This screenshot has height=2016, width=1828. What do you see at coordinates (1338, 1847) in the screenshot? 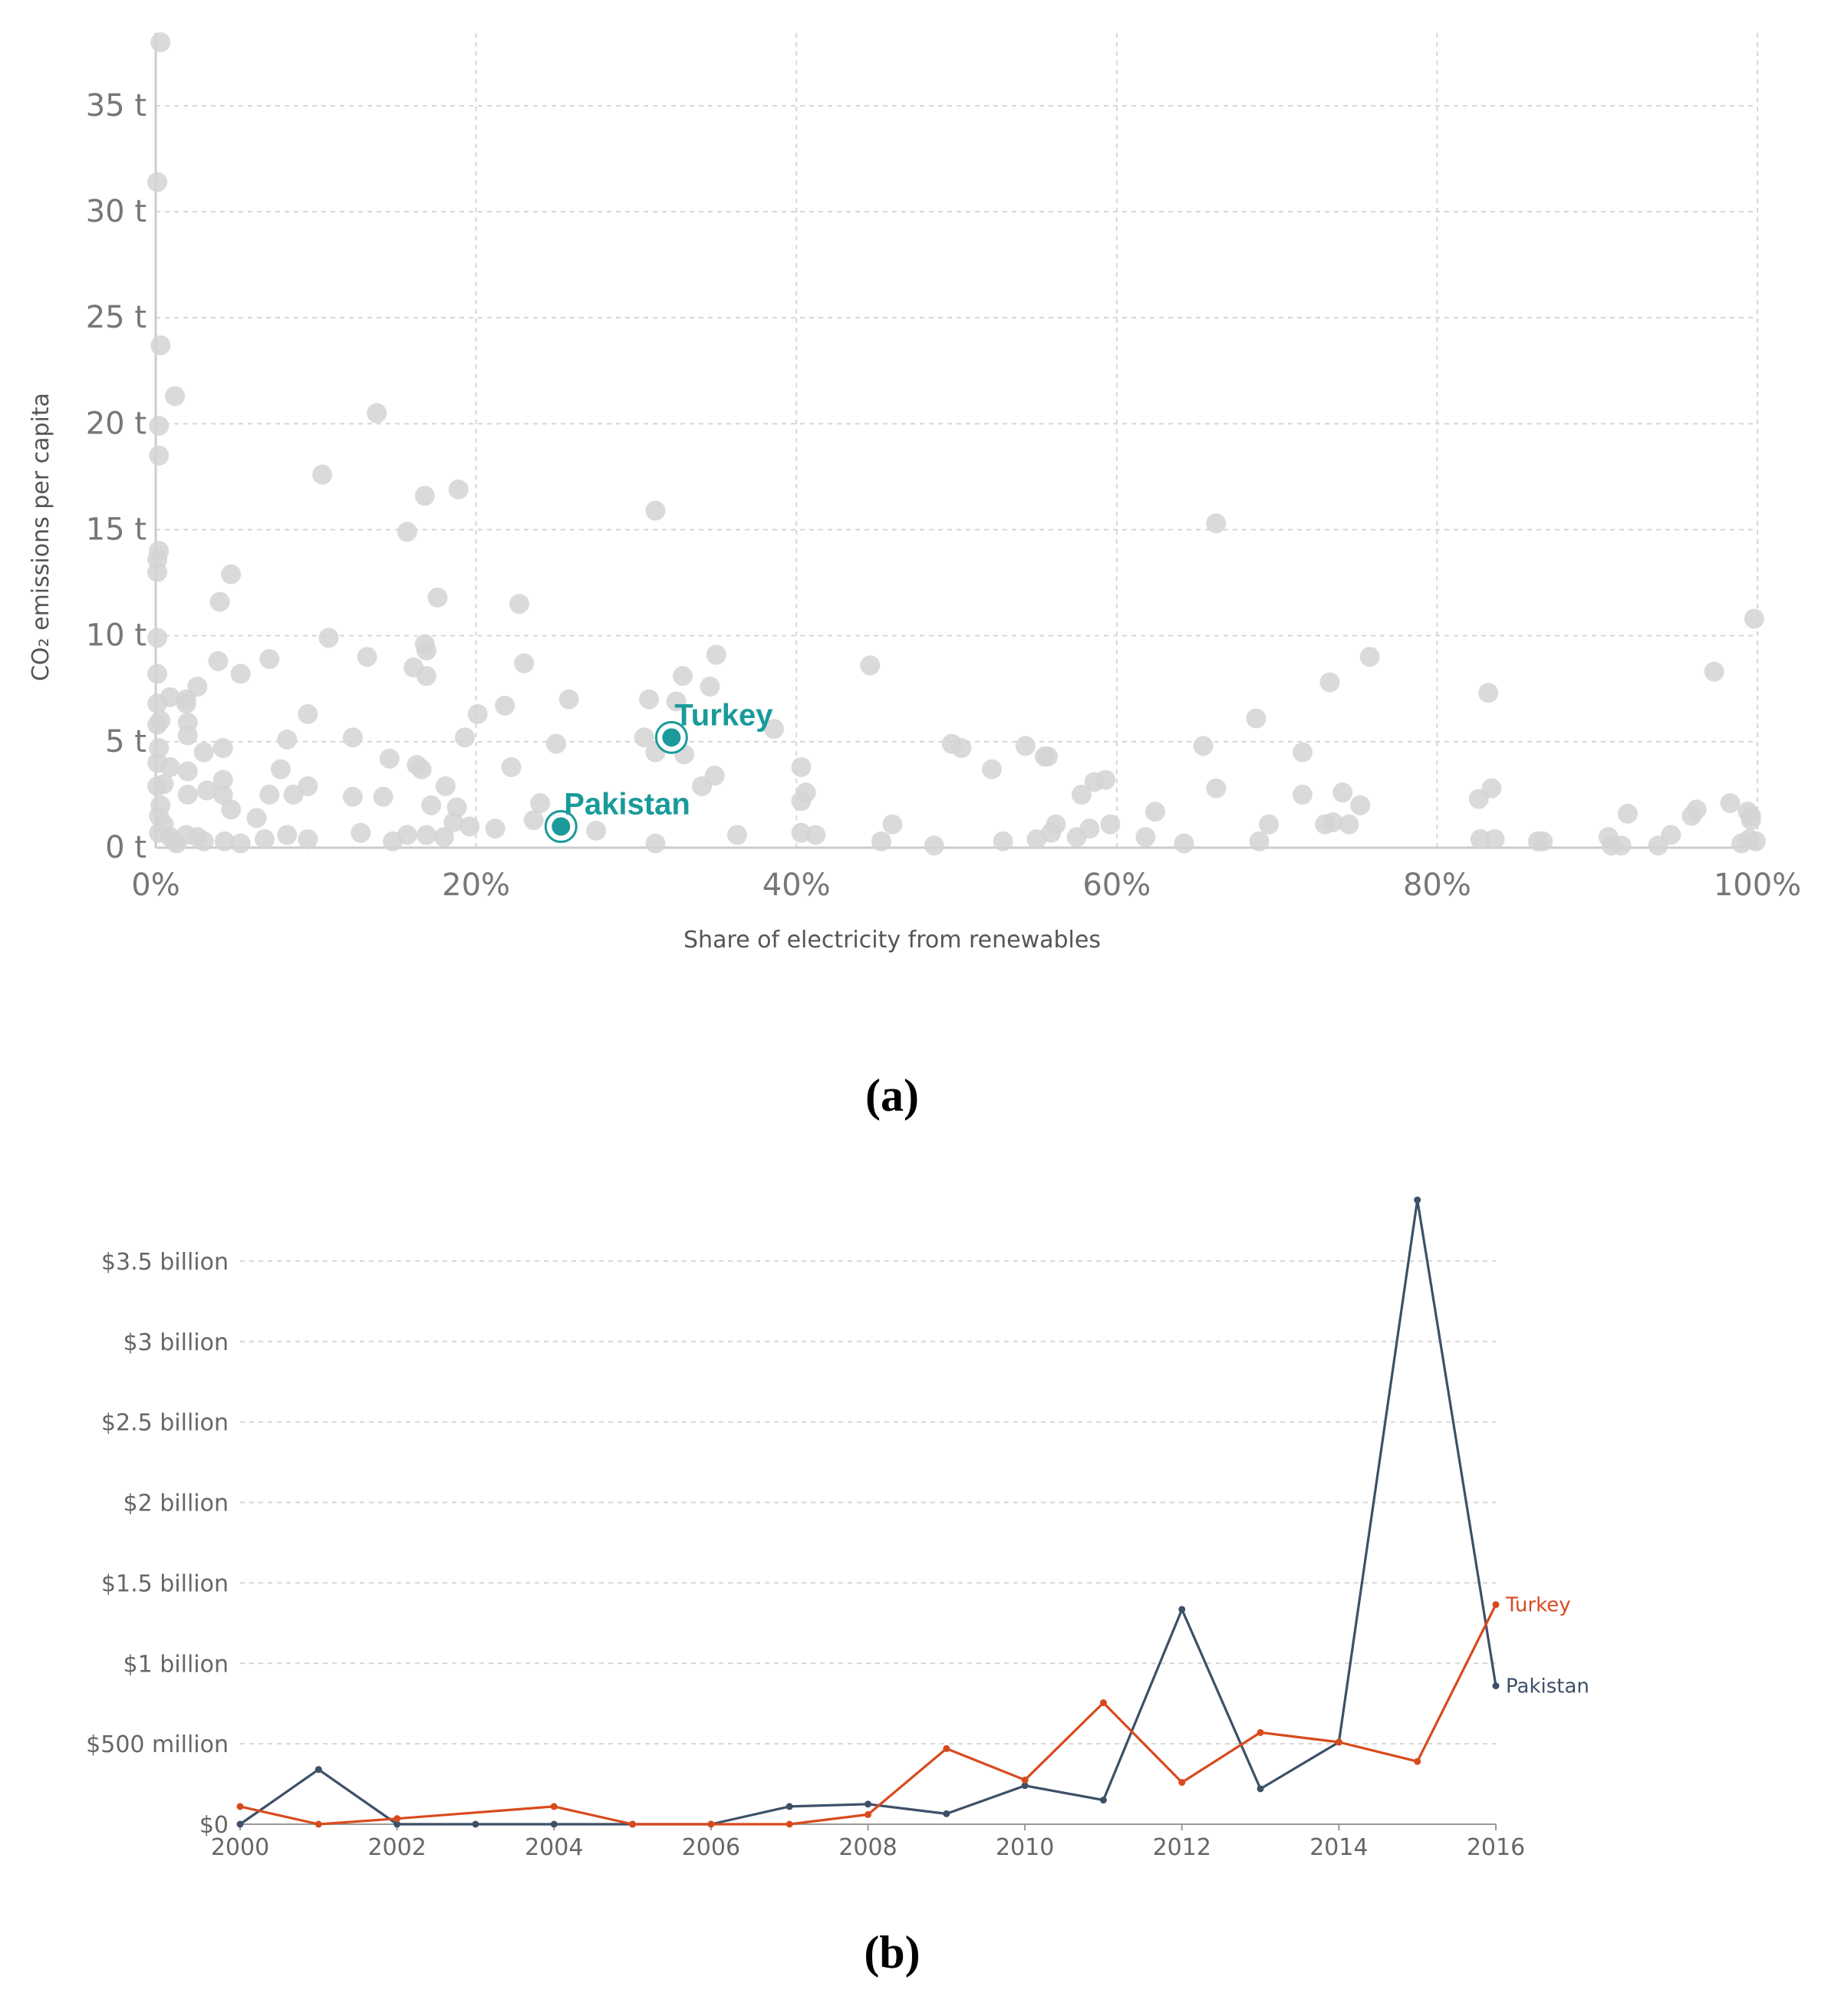
I see `line-x-tick-label: 2014` at bounding box center [1338, 1847].